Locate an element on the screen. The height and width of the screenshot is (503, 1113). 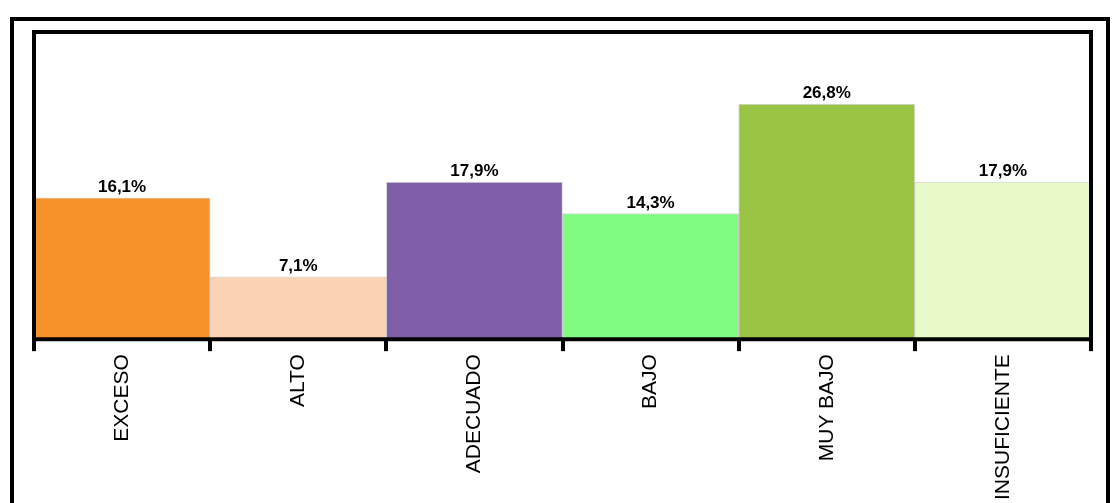
x-tick-label: INSUFICIENTE is located at coordinates (1001, 427).